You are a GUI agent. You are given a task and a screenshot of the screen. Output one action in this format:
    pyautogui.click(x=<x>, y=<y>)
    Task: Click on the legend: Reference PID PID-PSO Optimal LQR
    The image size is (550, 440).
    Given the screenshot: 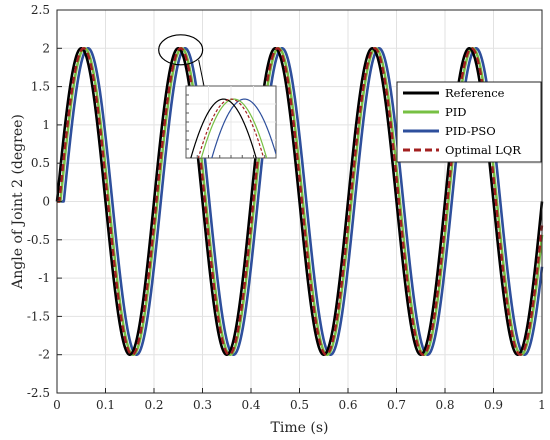 What is the action you would take?
    pyautogui.click(x=469, y=122)
    